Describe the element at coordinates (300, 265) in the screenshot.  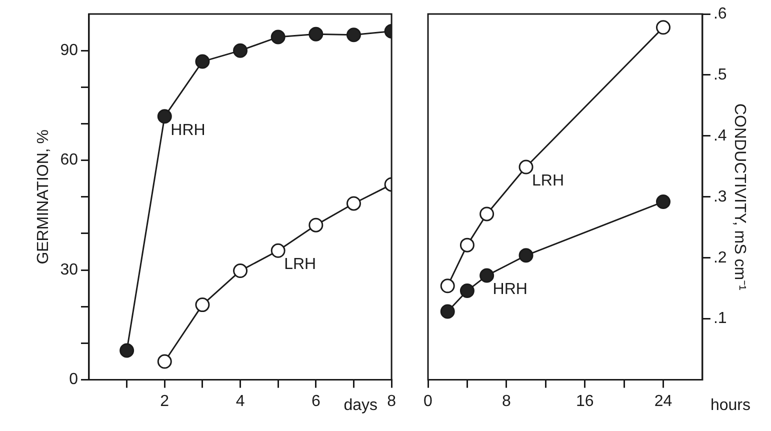
I see `annotation: LRH` at that location.